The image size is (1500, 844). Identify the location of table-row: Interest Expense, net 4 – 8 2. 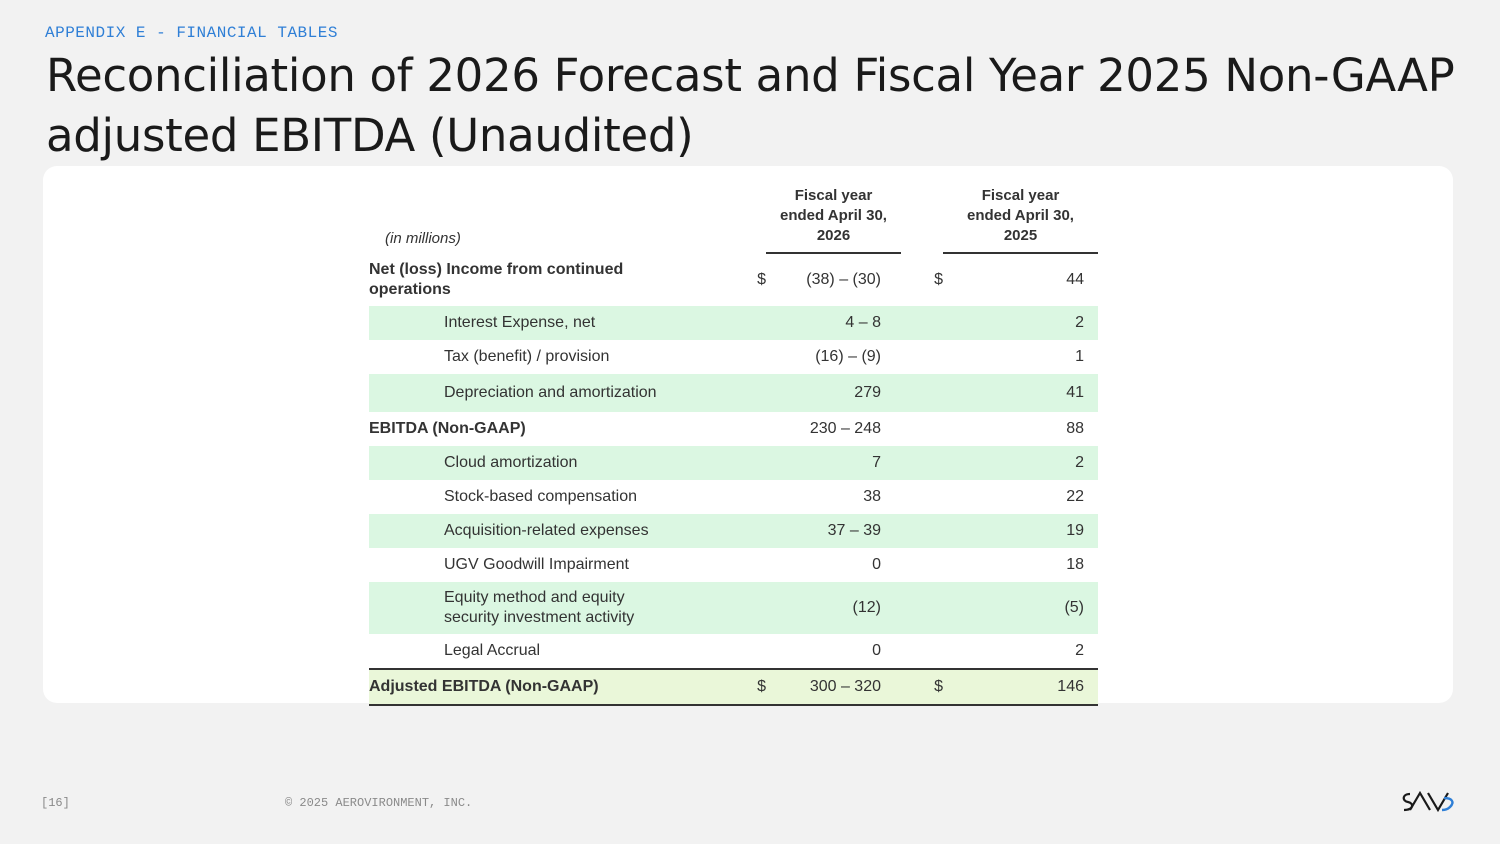
(733, 323).